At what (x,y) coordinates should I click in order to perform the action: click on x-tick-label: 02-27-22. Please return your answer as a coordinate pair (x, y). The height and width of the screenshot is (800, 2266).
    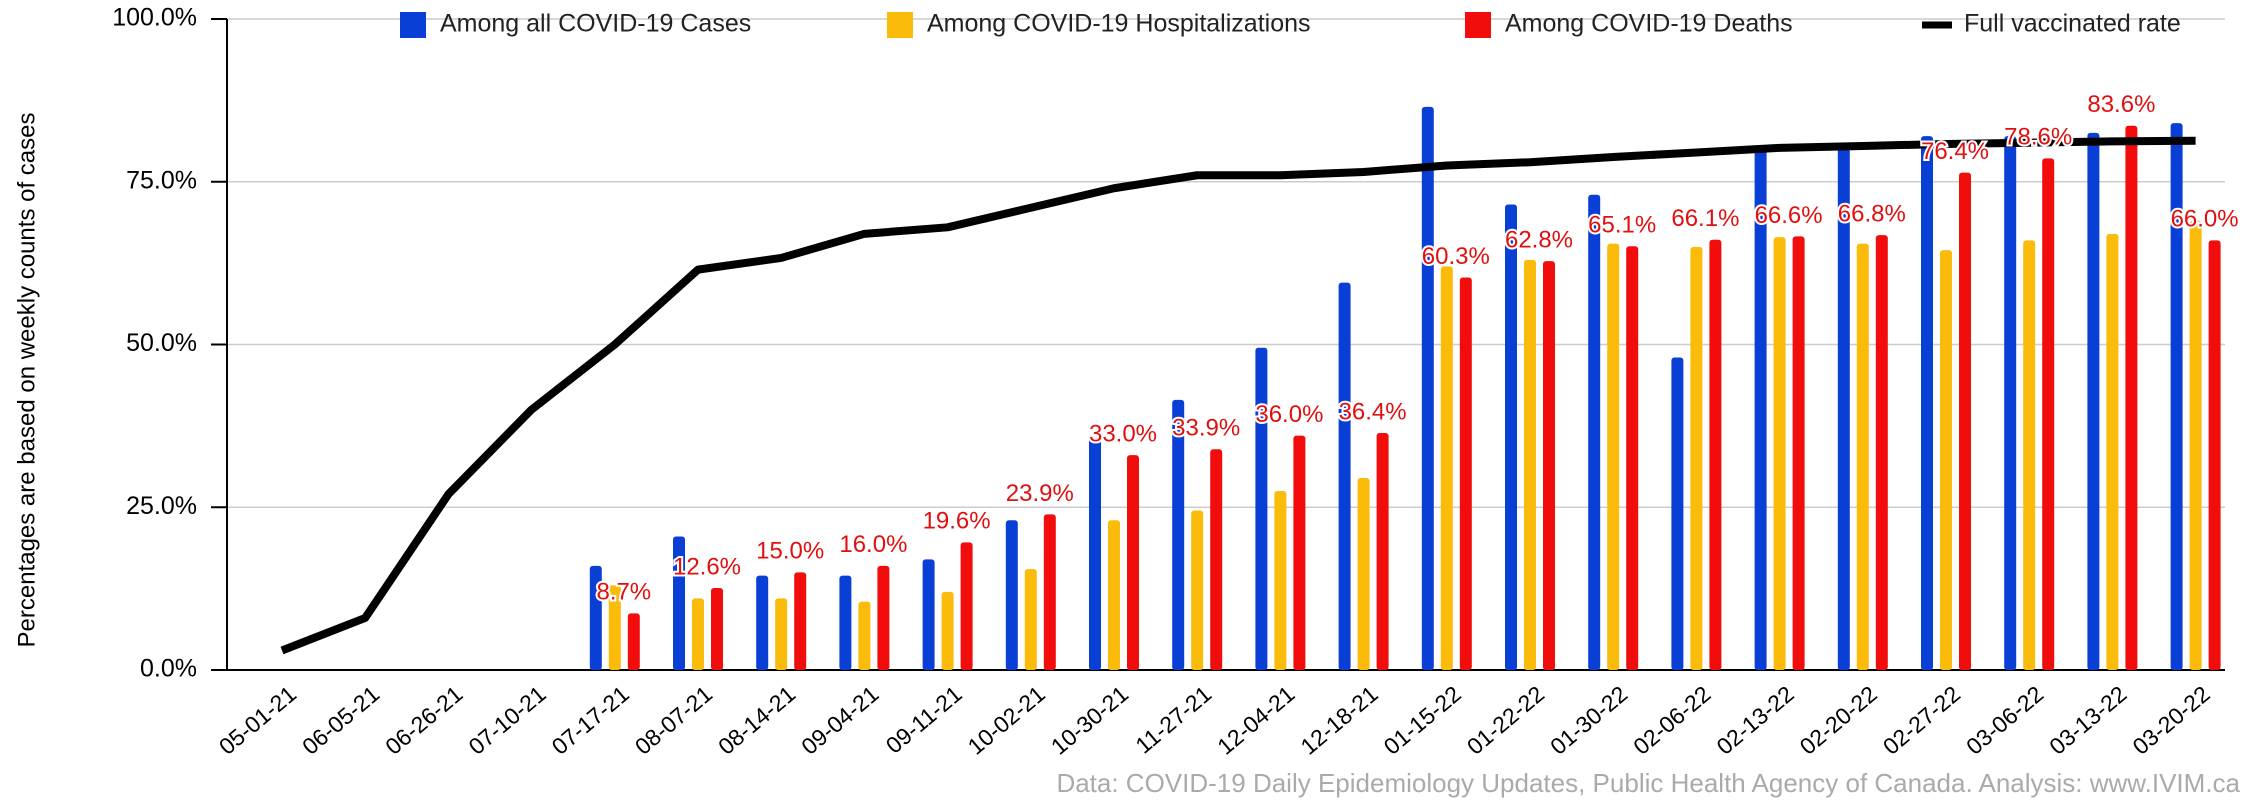
    Looking at the image, I should click on (1921, 720).